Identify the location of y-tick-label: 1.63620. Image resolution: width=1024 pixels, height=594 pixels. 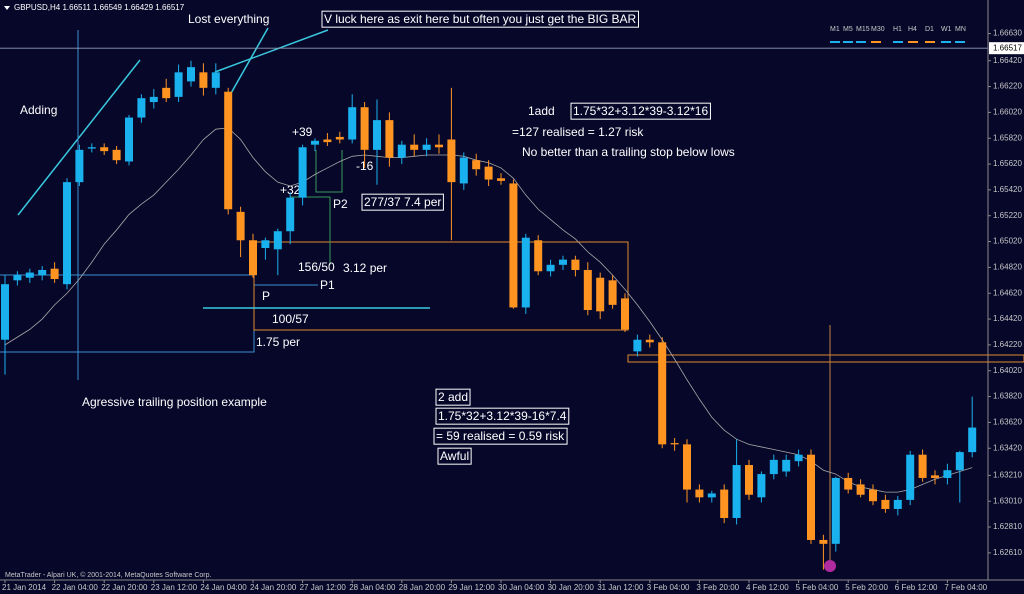
(1007, 422).